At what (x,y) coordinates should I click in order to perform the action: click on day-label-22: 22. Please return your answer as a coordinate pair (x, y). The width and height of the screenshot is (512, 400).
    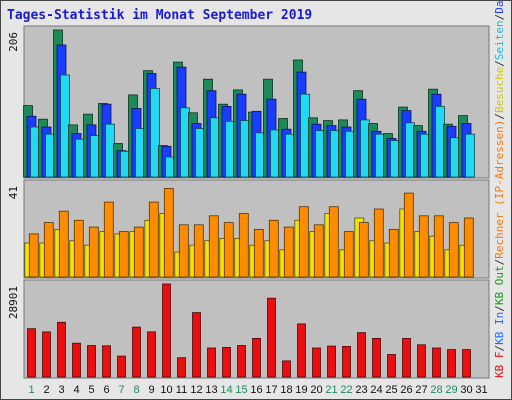
    Looking at the image, I should click on (346, 390).